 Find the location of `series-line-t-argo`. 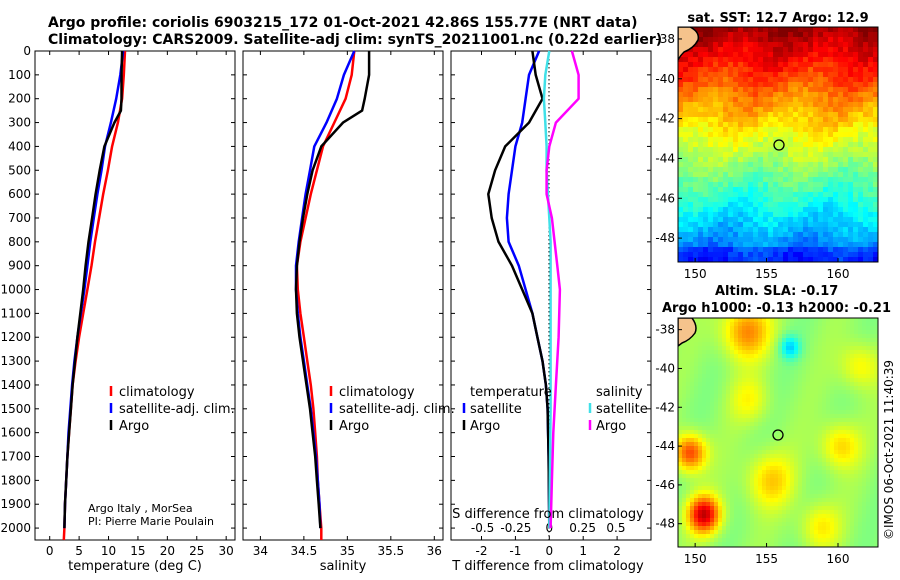

series-line-t-argo is located at coordinates (519, 289).